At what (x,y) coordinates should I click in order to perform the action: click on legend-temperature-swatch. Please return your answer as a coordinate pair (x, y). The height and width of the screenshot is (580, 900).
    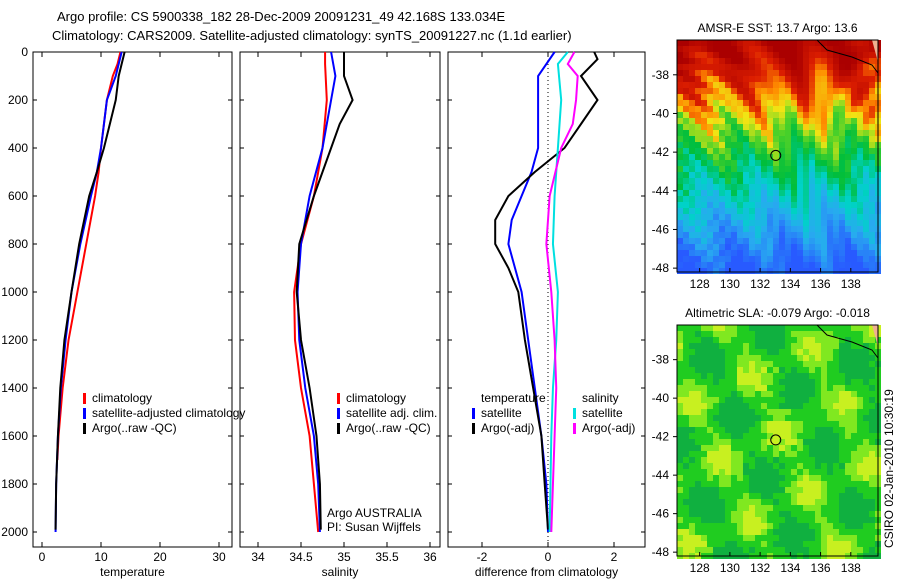
    Looking at the image, I should click on (84, 413).